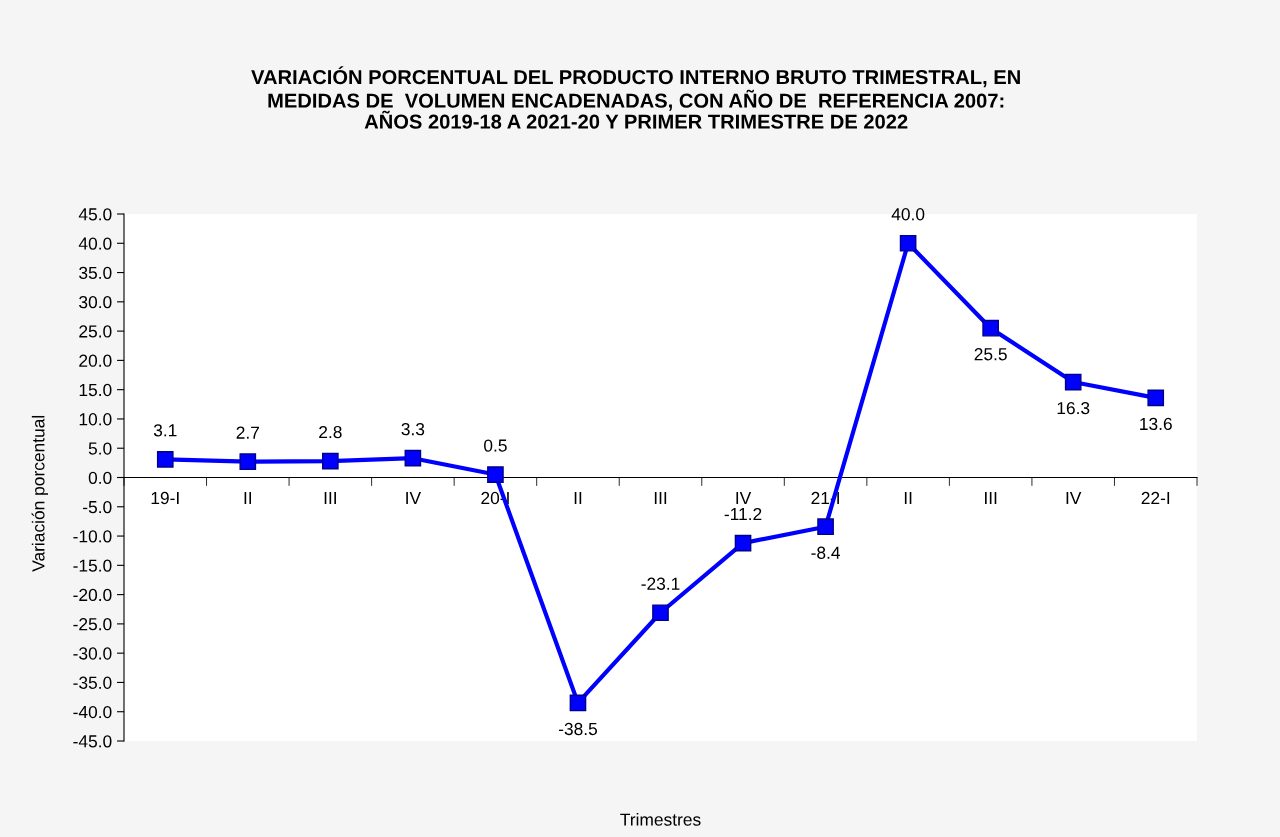 The width and height of the screenshot is (1280, 837). What do you see at coordinates (95, 360) in the screenshot?
I see `y-tick-label: 20.0` at bounding box center [95, 360].